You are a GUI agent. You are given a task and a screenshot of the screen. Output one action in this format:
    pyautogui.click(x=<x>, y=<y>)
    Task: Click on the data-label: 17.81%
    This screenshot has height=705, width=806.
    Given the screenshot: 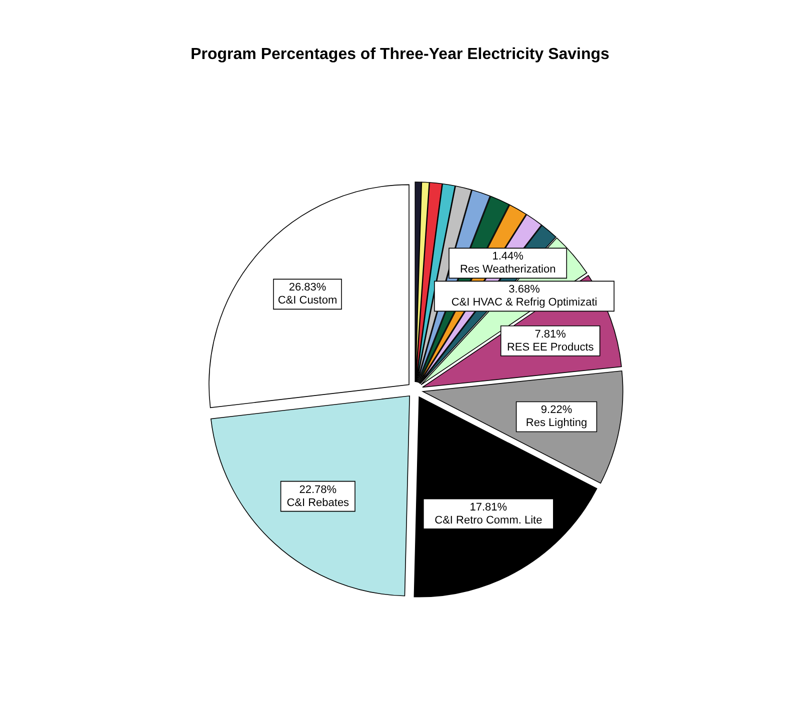 What is the action you would take?
    pyautogui.click(x=489, y=507)
    